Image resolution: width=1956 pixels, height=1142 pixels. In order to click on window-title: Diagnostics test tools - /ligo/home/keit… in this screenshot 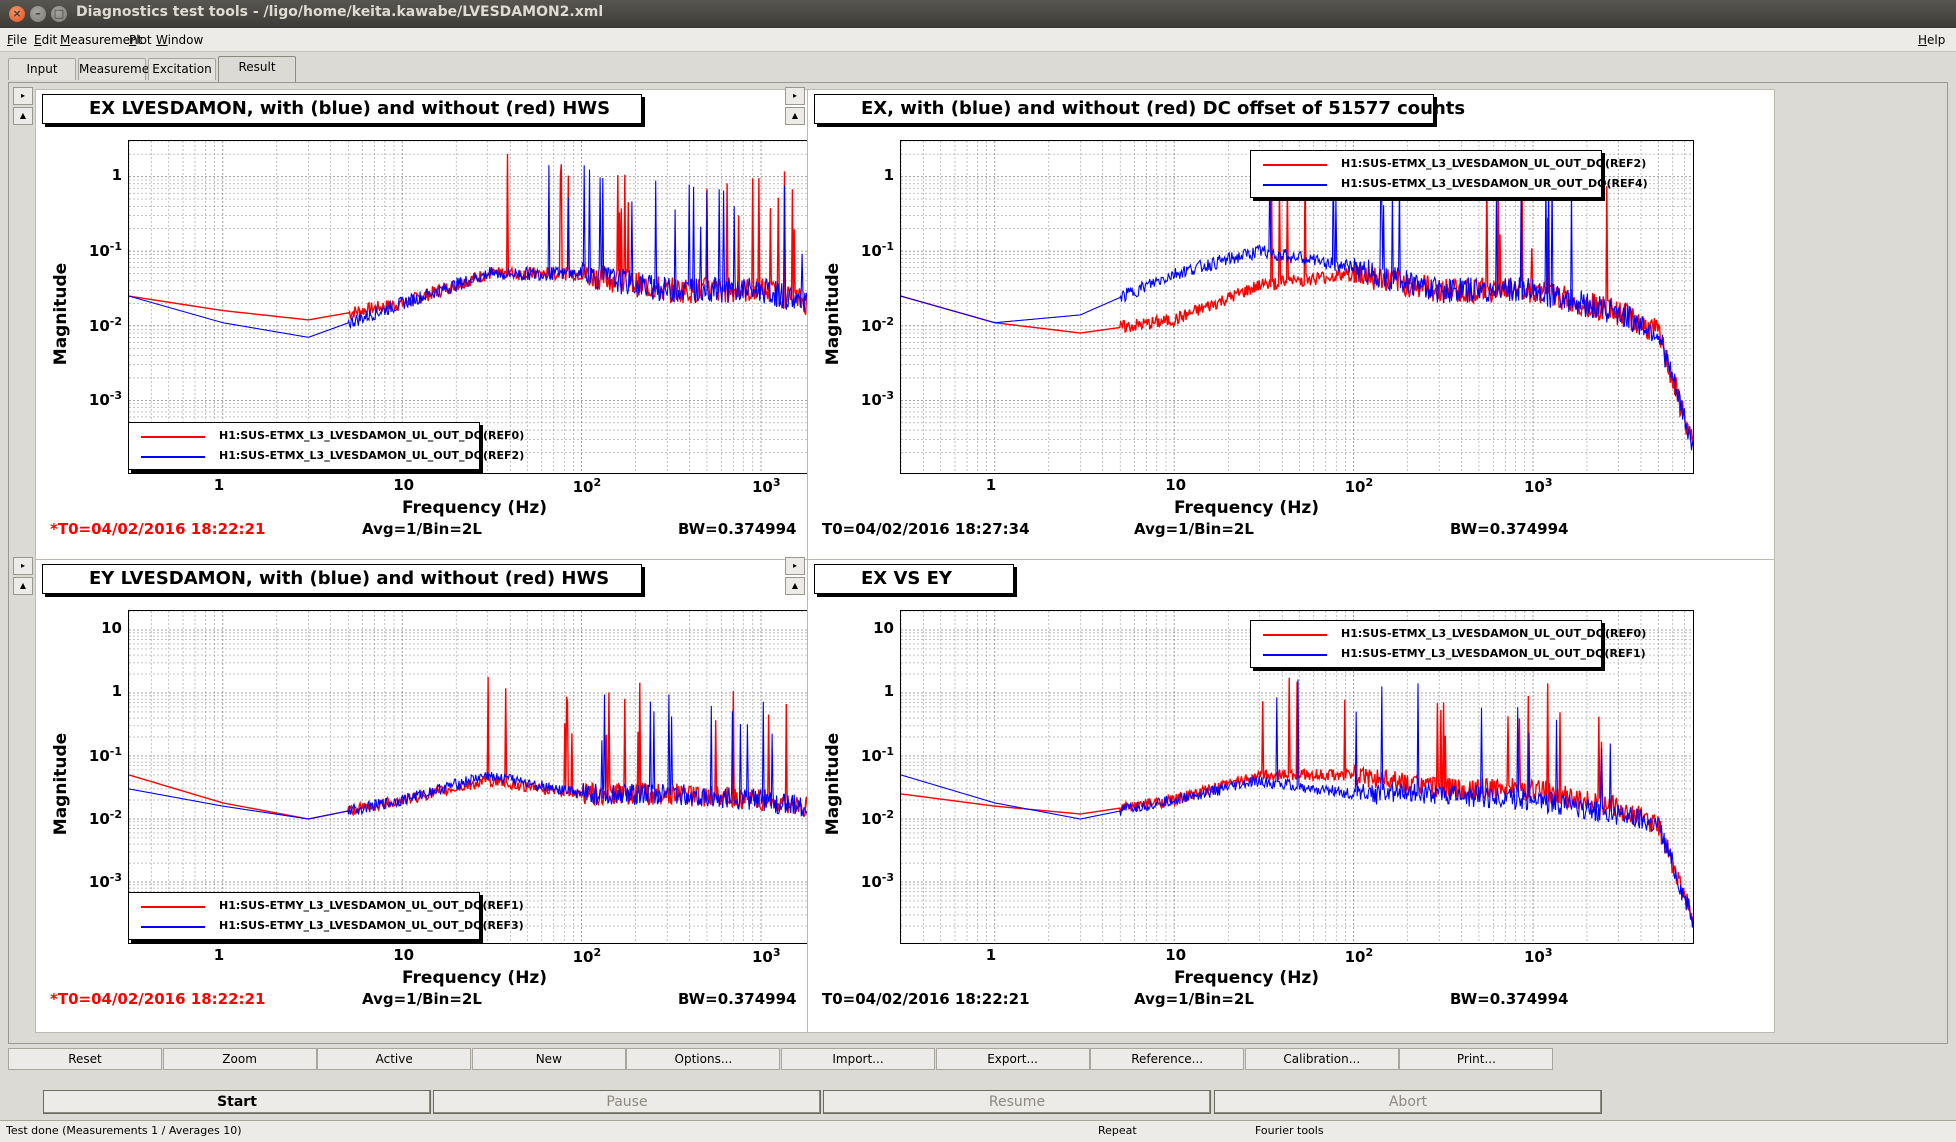, I will do `click(340, 12)`.